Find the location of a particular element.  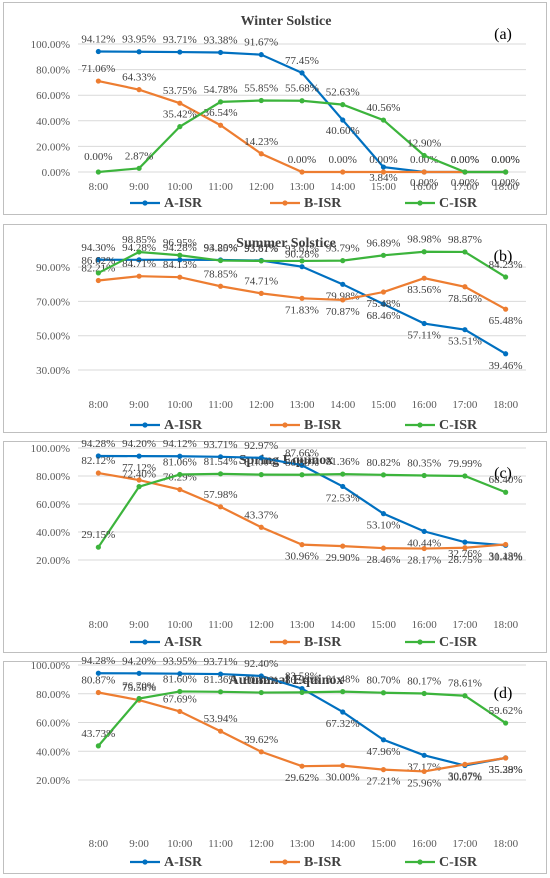

data-label: 31.13% is located at coordinates (506, 556).